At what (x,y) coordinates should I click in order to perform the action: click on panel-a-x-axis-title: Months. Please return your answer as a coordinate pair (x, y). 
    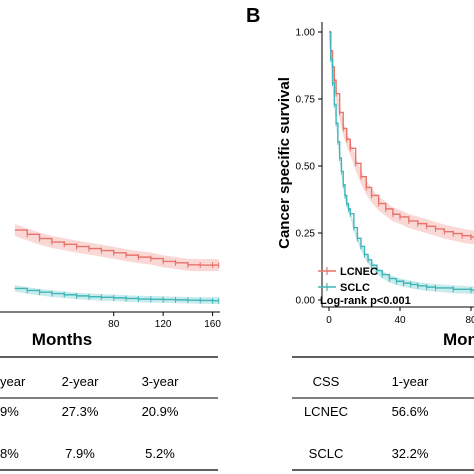
    Looking at the image, I should click on (62, 339).